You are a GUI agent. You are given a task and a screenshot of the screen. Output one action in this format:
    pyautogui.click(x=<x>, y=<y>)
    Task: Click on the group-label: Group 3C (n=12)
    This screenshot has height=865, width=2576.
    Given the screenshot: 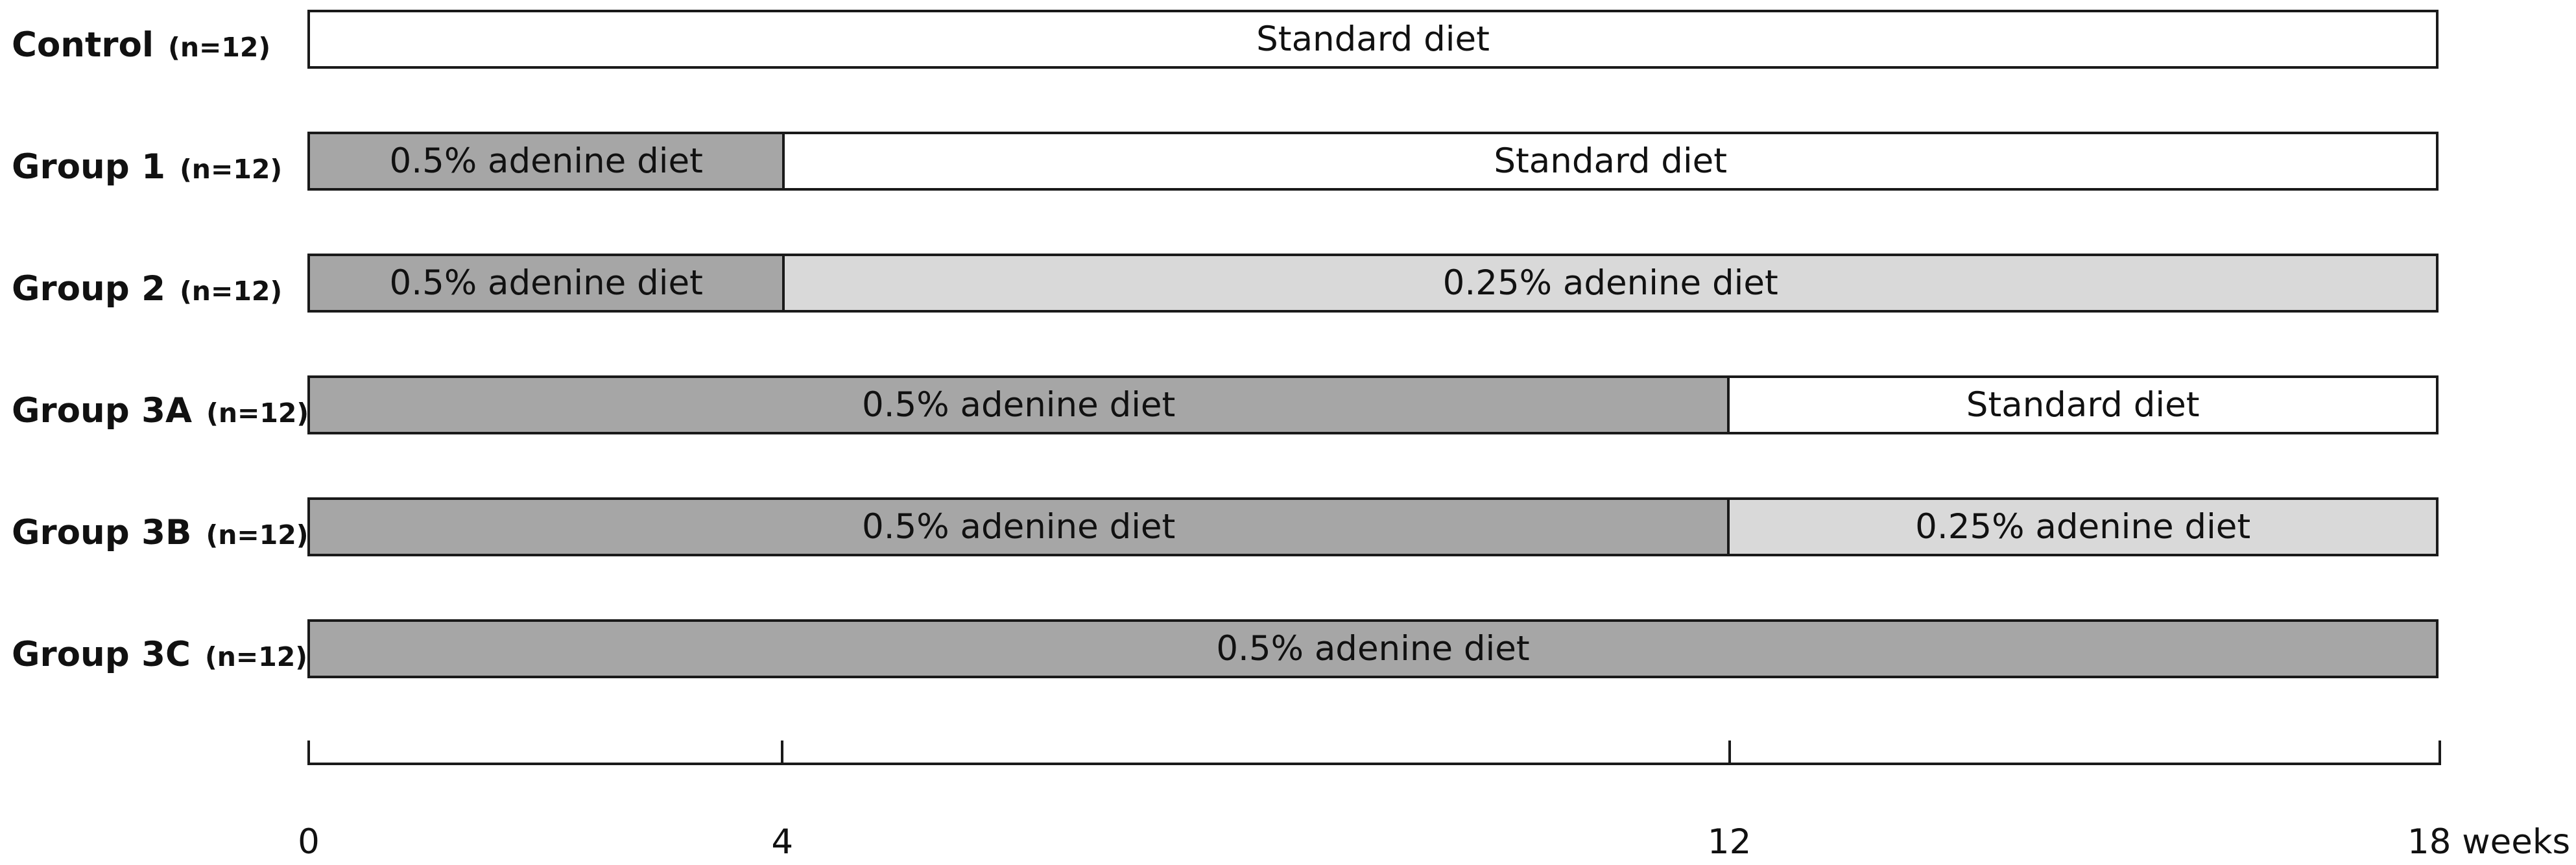 What is the action you would take?
    pyautogui.click(x=159, y=654)
    